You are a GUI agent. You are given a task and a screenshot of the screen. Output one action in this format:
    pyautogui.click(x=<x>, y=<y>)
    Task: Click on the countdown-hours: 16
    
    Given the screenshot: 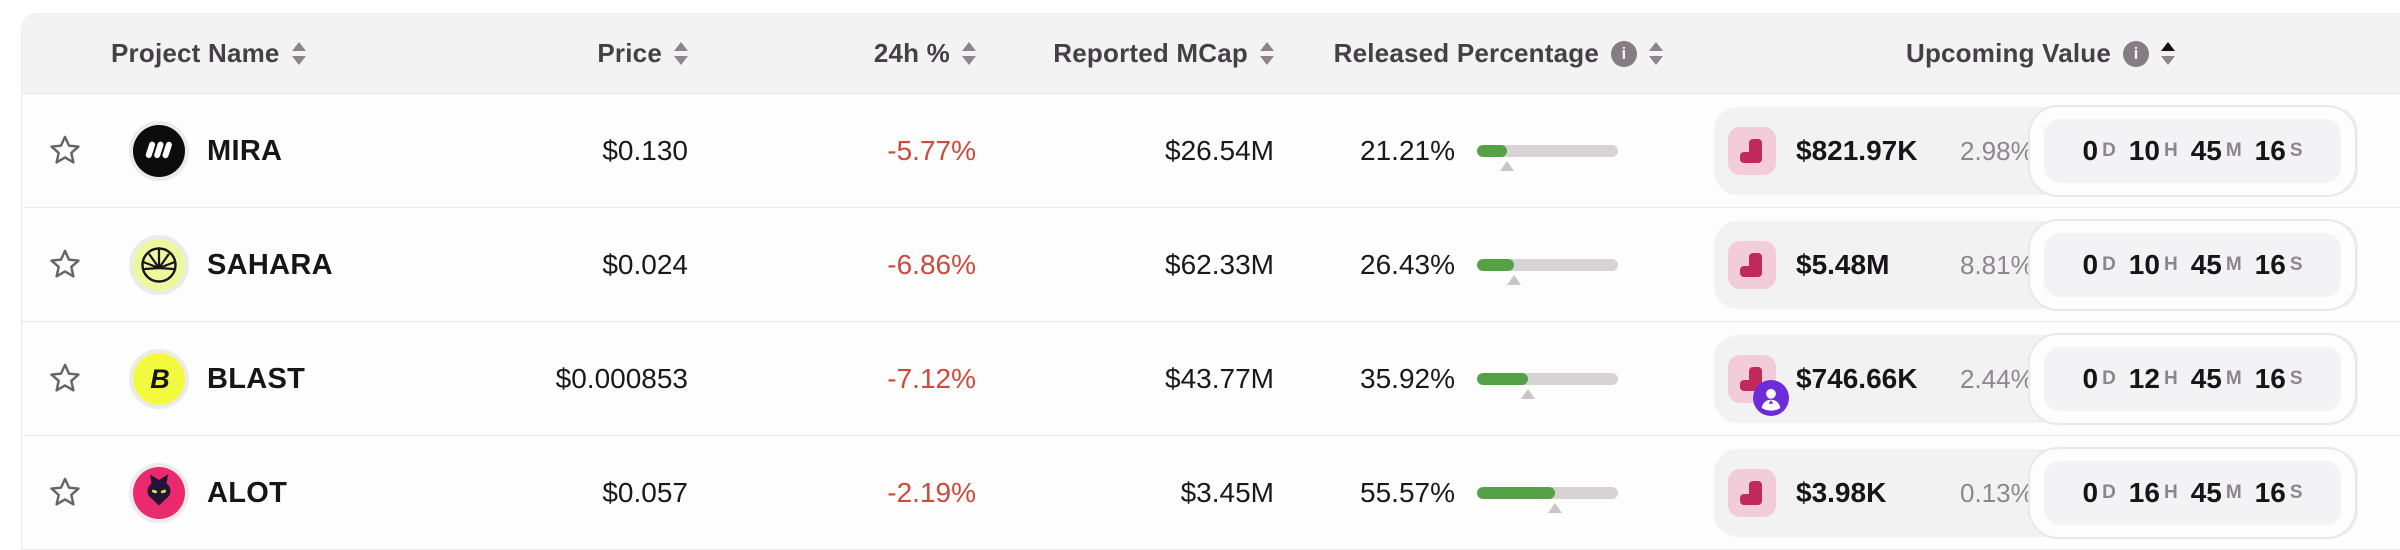 What is the action you would take?
    pyautogui.click(x=2144, y=492)
    